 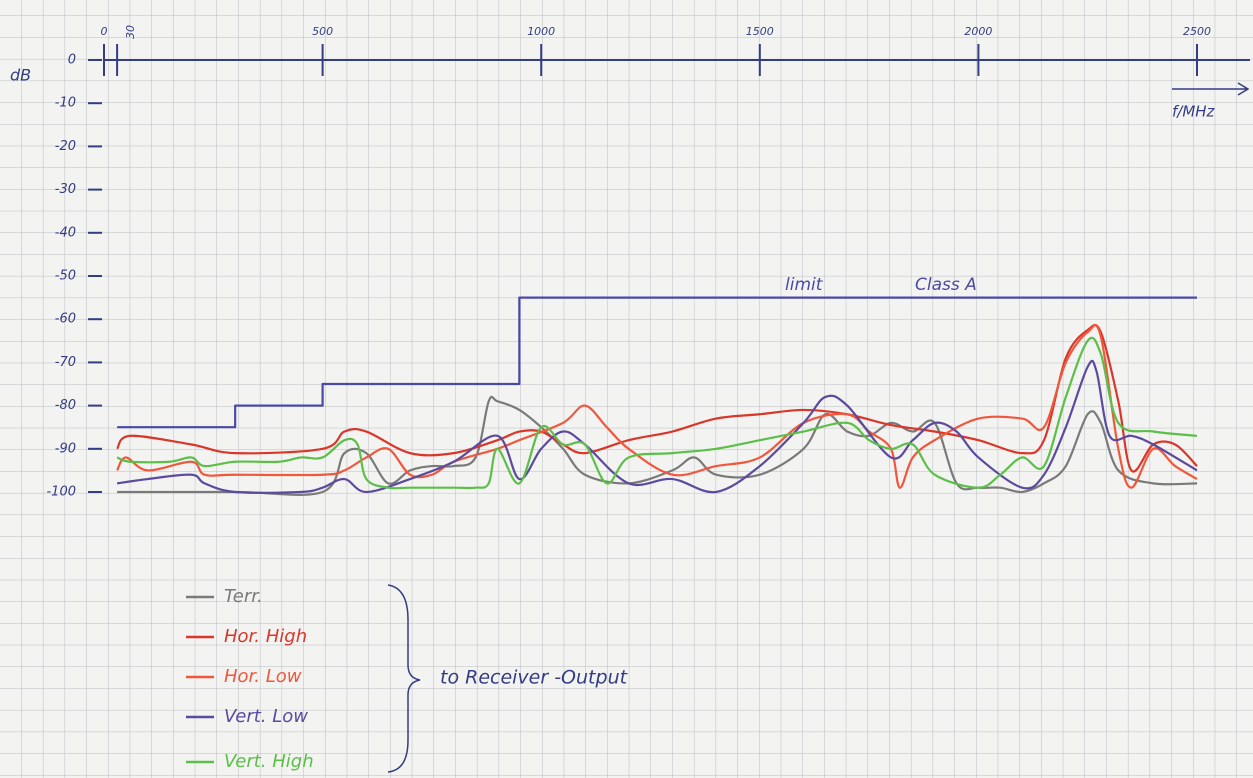 What do you see at coordinates (65, 146) in the screenshot?
I see `y-tick-label: -20` at bounding box center [65, 146].